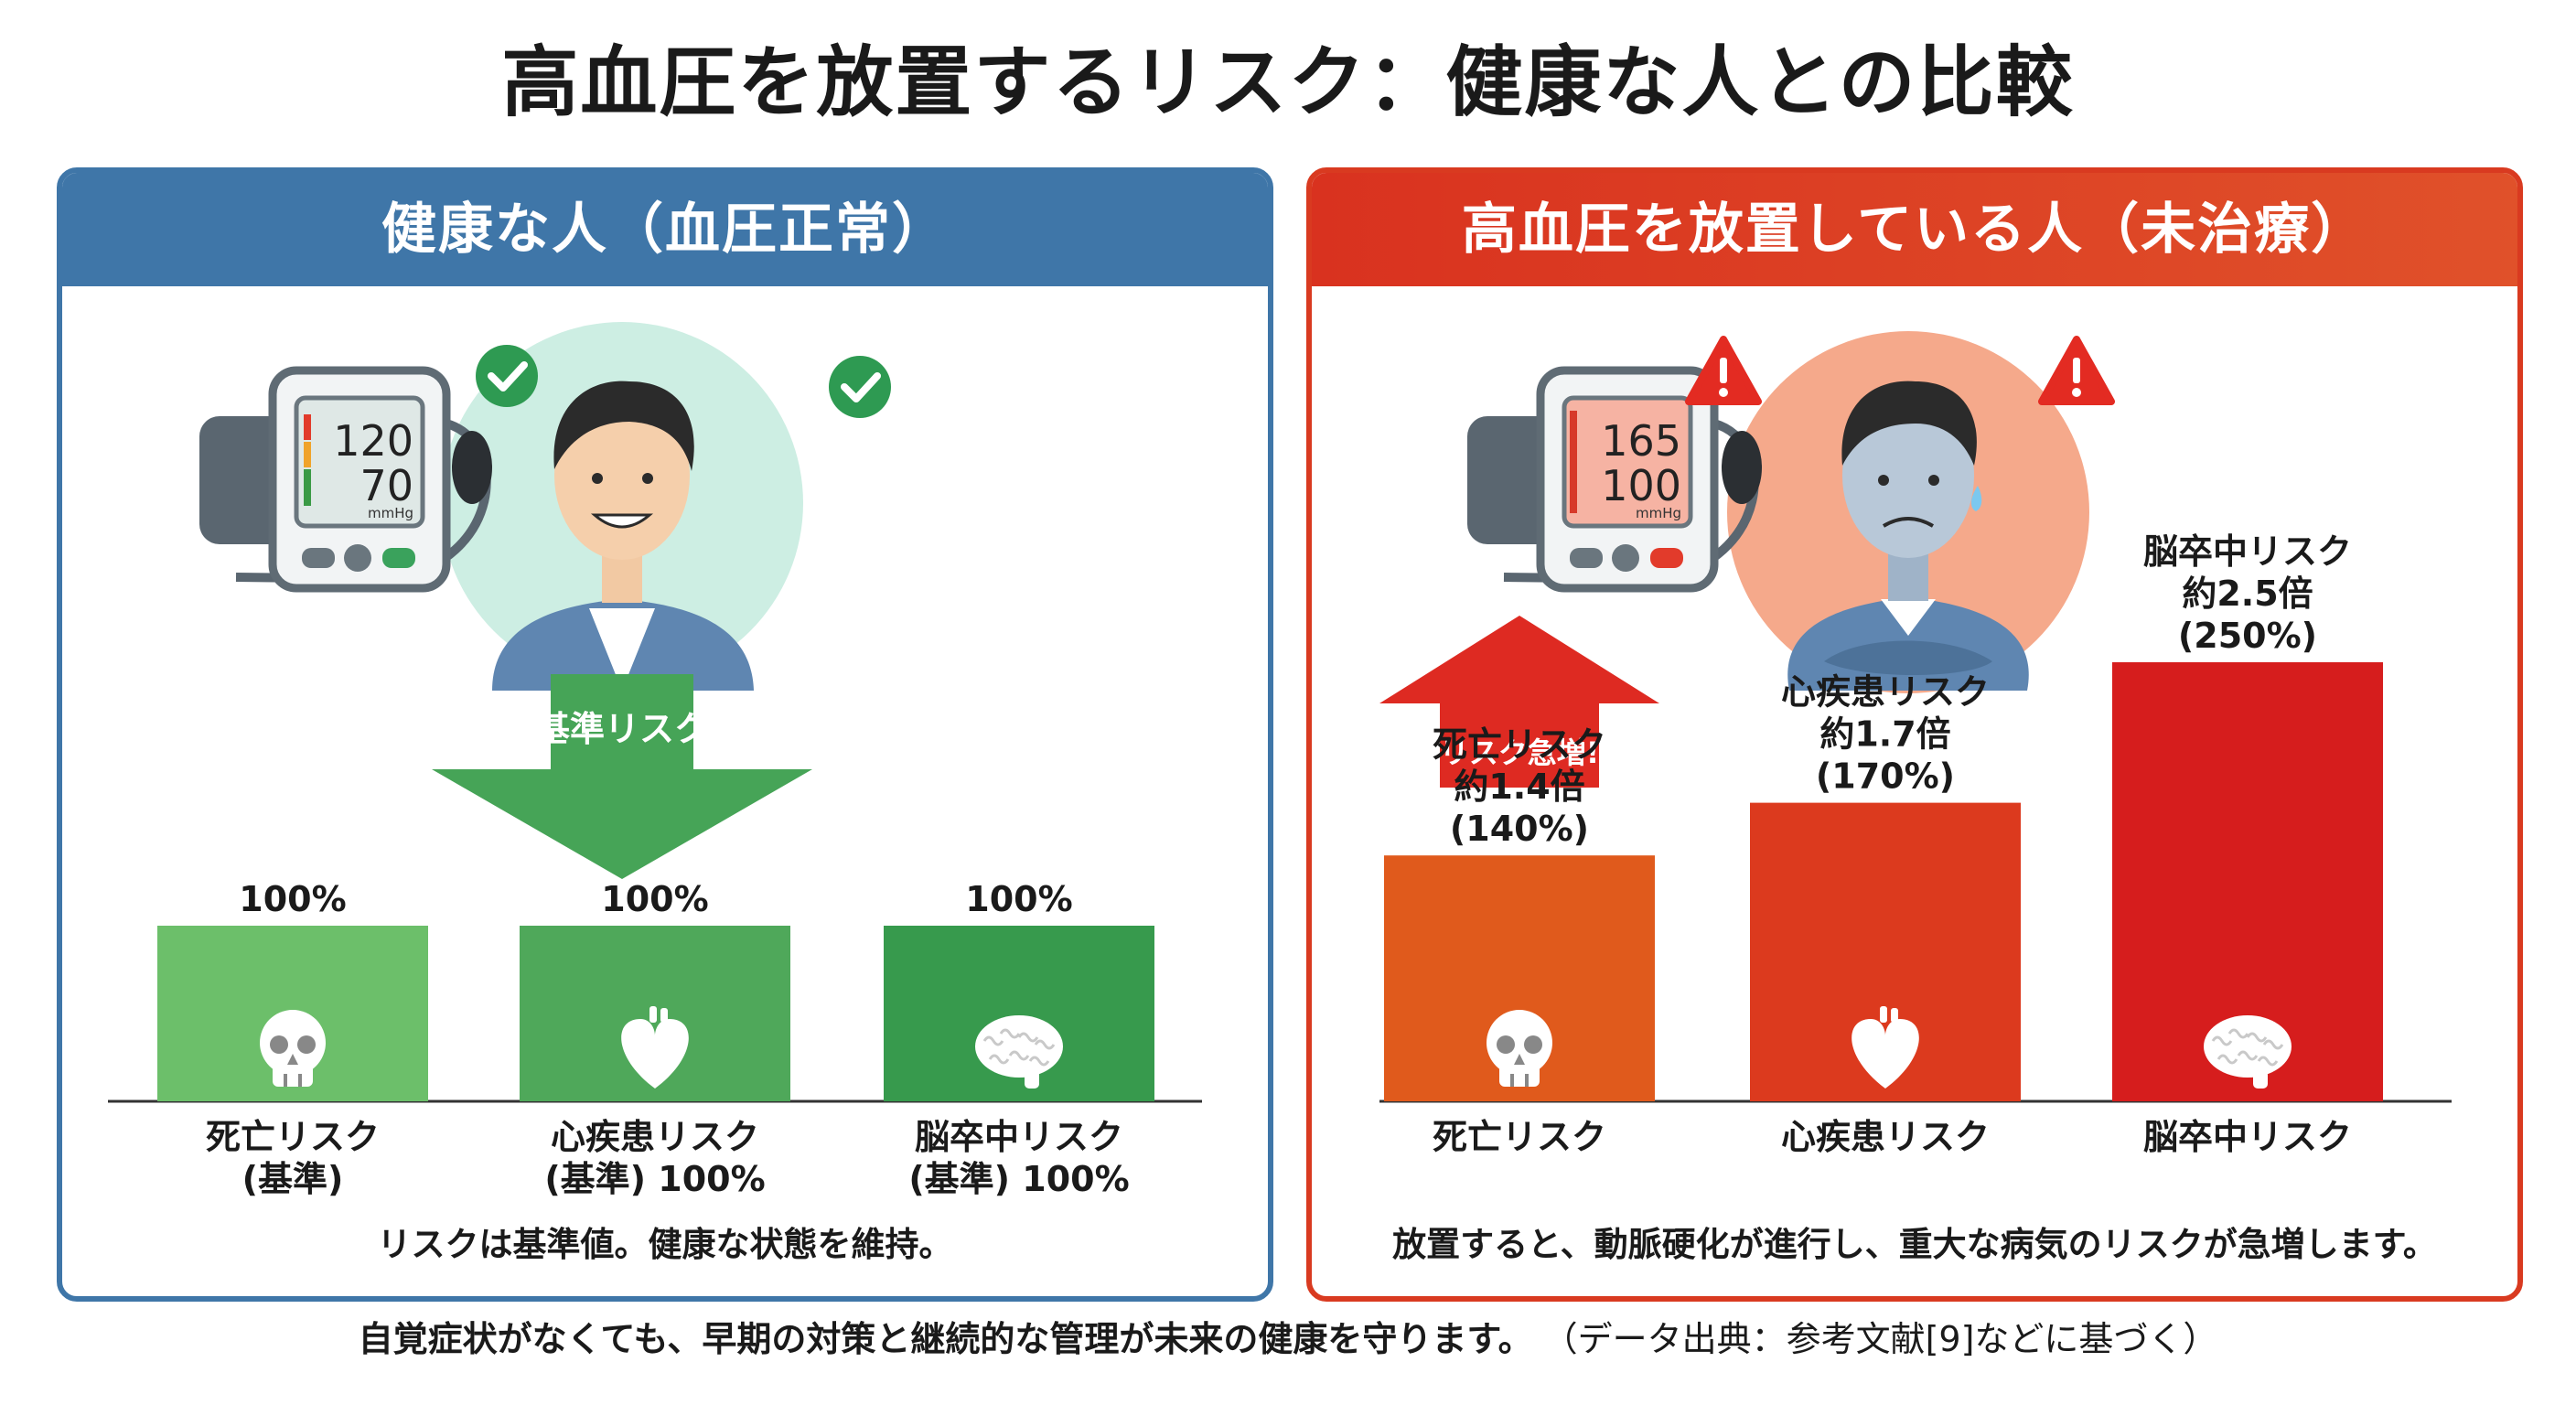 This screenshot has width=2576, height=1405. Describe the element at coordinates (1641, 441) in the screenshot. I see `monitor-systolic: 165` at that location.